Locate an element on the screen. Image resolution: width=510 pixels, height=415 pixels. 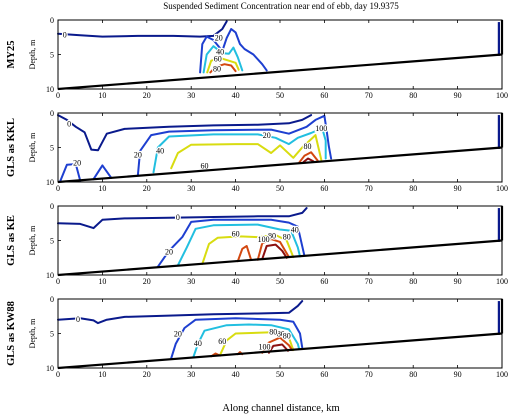
x-axis-label: Along channel distance, km is located at coordinates (280, 408).